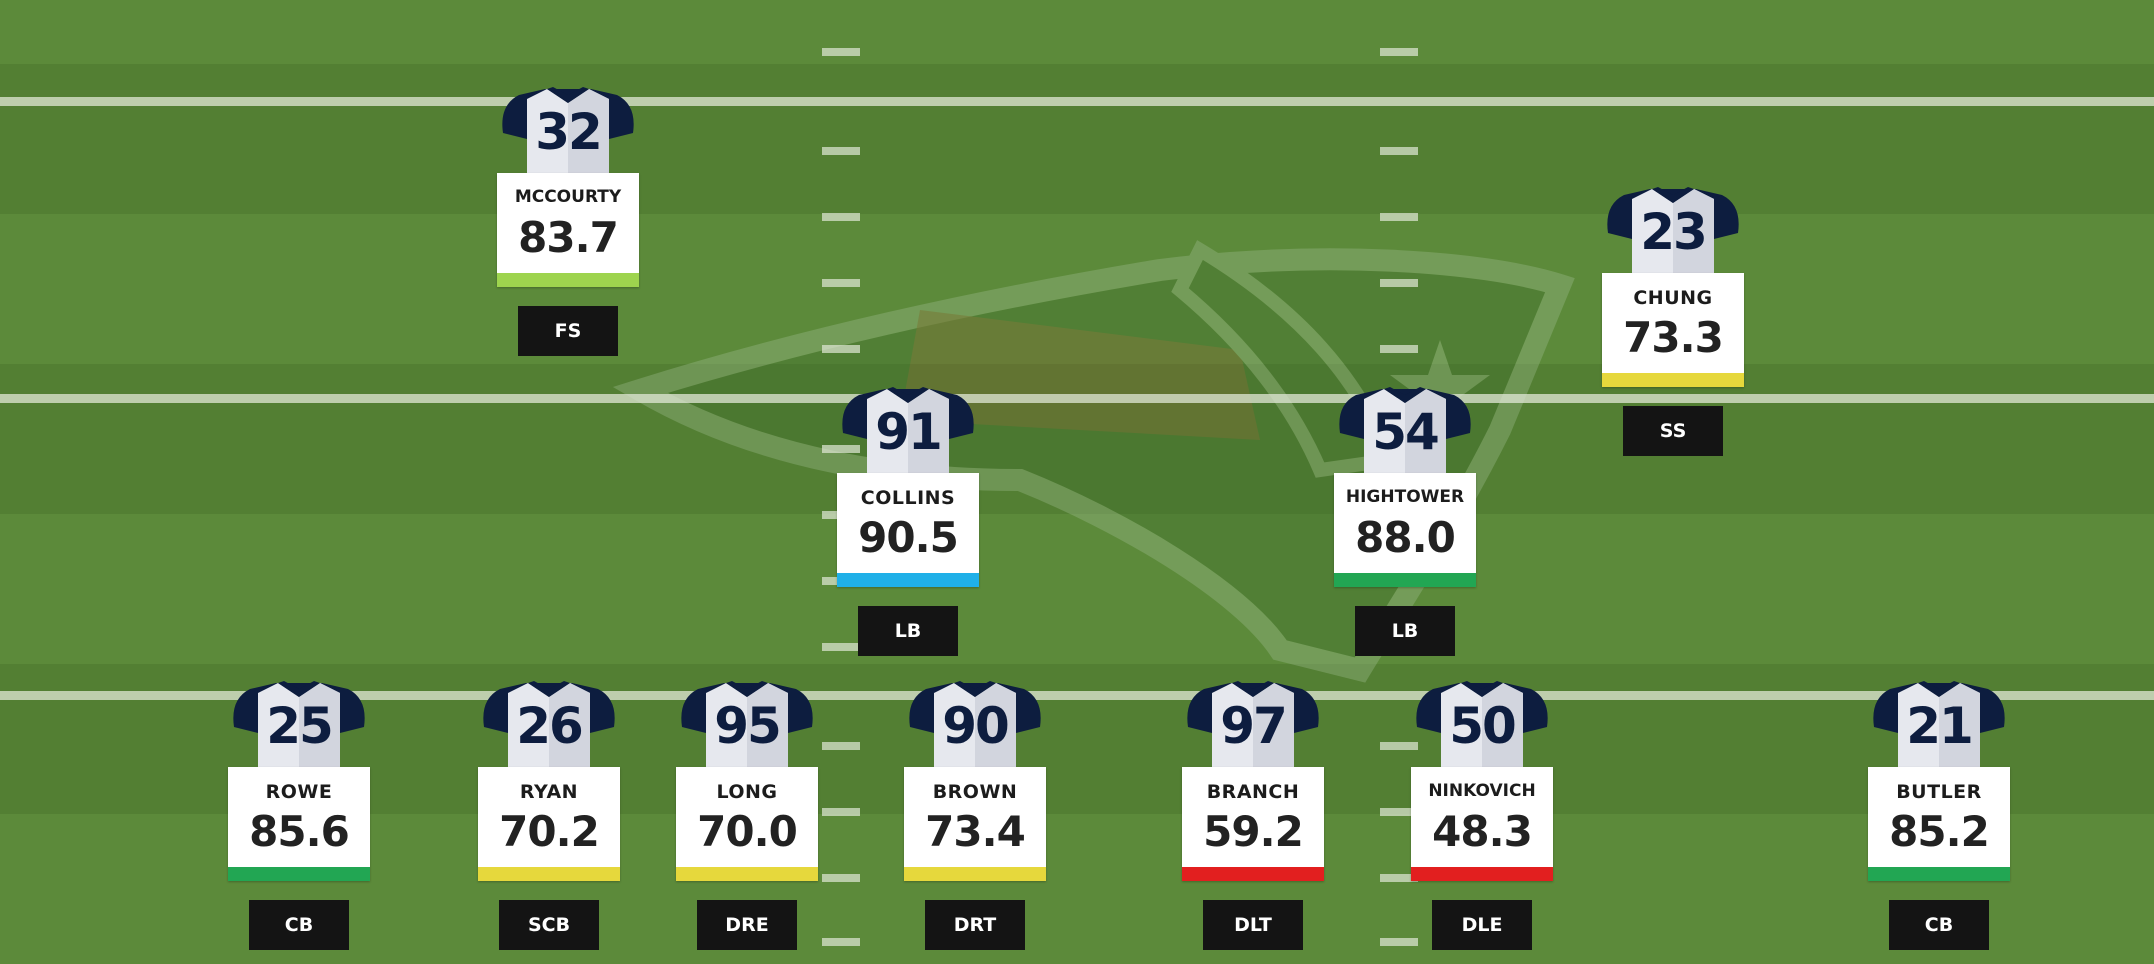 This screenshot has width=2154, height=964. I want to click on jersey-icon: 90, so click(975, 725).